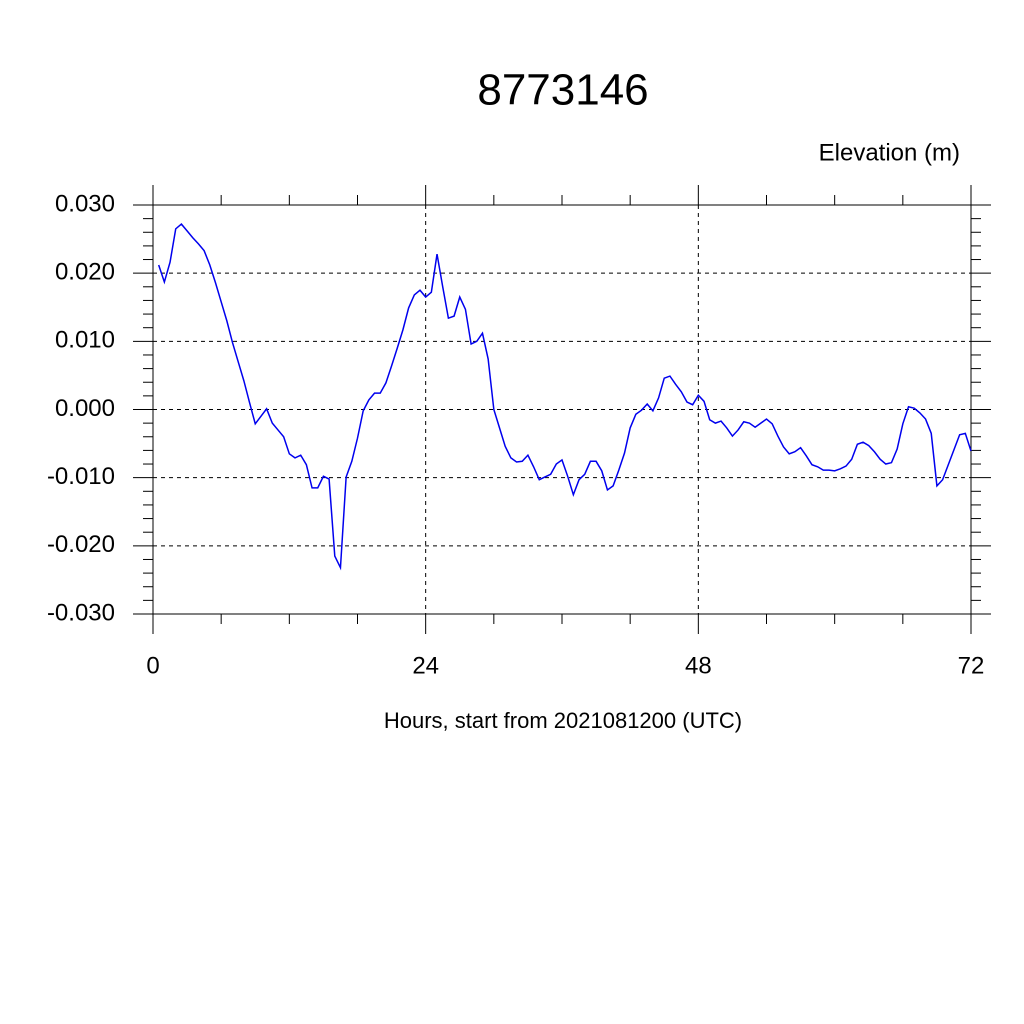  I want to click on x-tick-label: 72, so click(971, 665).